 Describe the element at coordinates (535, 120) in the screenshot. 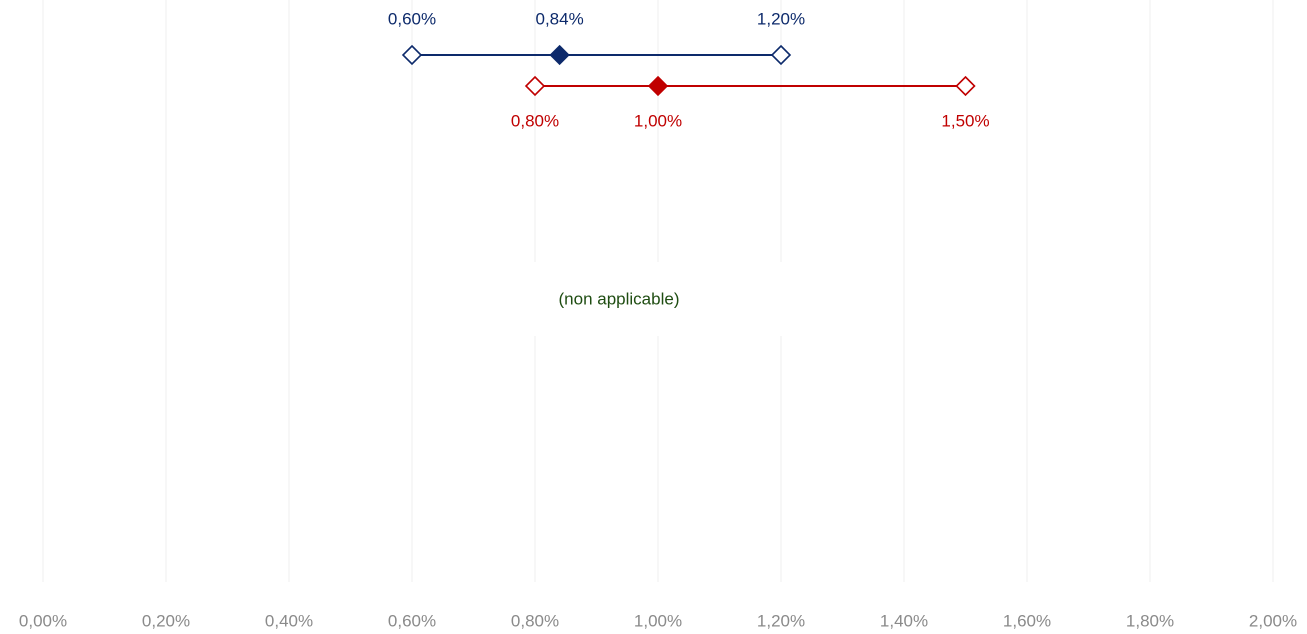

I see `value-label: 0,80%` at that location.